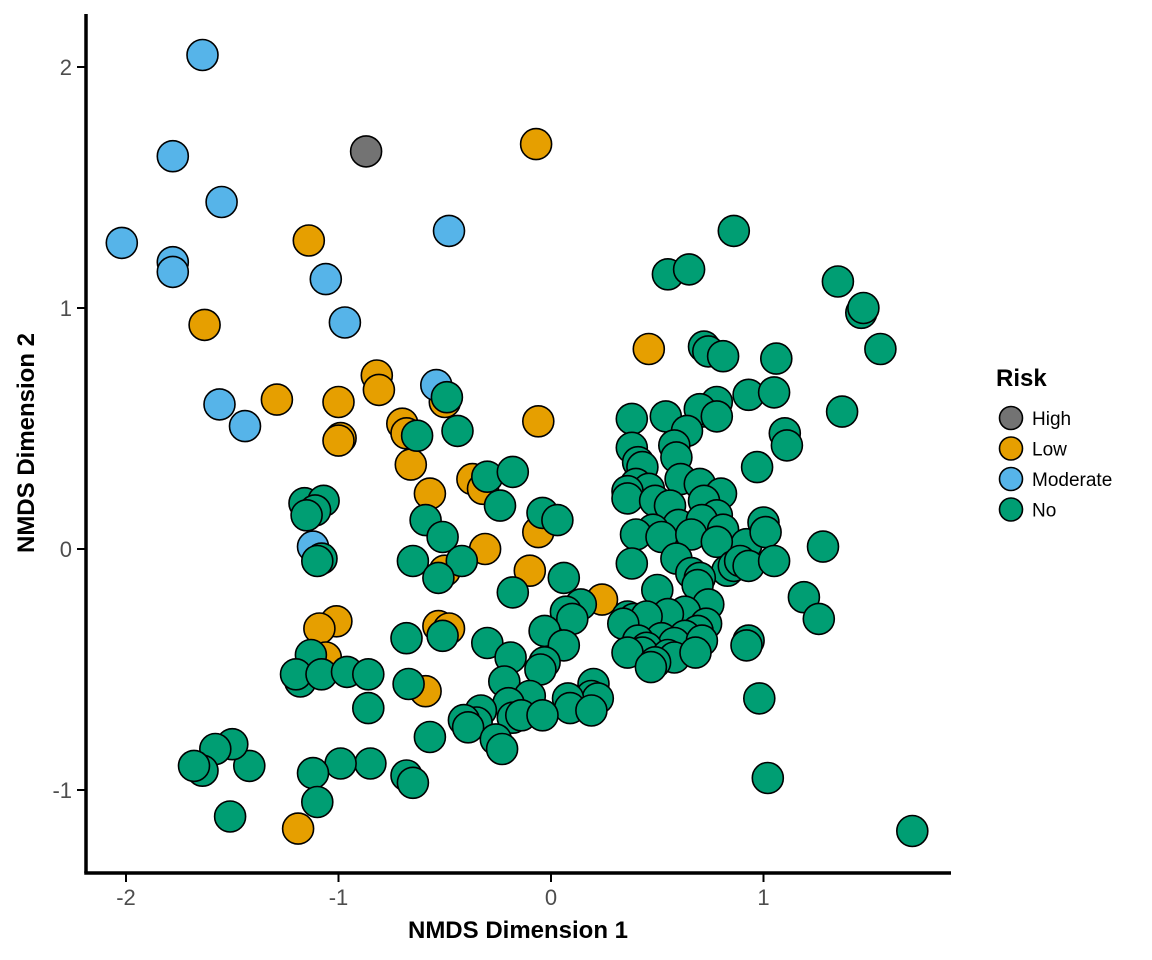 Image resolution: width=1152 pixels, height=960 pixels. I want to click on y-tick-label-1: 0, so click(66, 549).